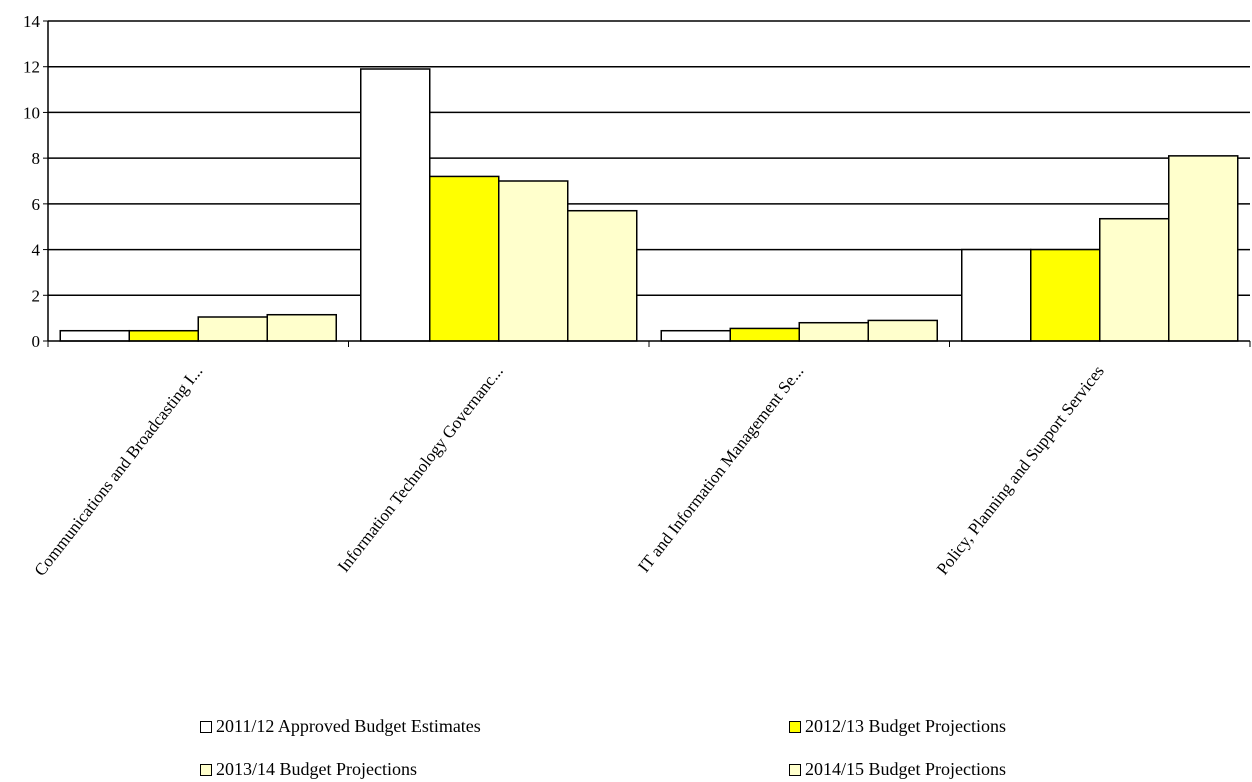 This screenshot has width=1252, height=782. I want to click on y-tick-label: 2, so click(36, 295).